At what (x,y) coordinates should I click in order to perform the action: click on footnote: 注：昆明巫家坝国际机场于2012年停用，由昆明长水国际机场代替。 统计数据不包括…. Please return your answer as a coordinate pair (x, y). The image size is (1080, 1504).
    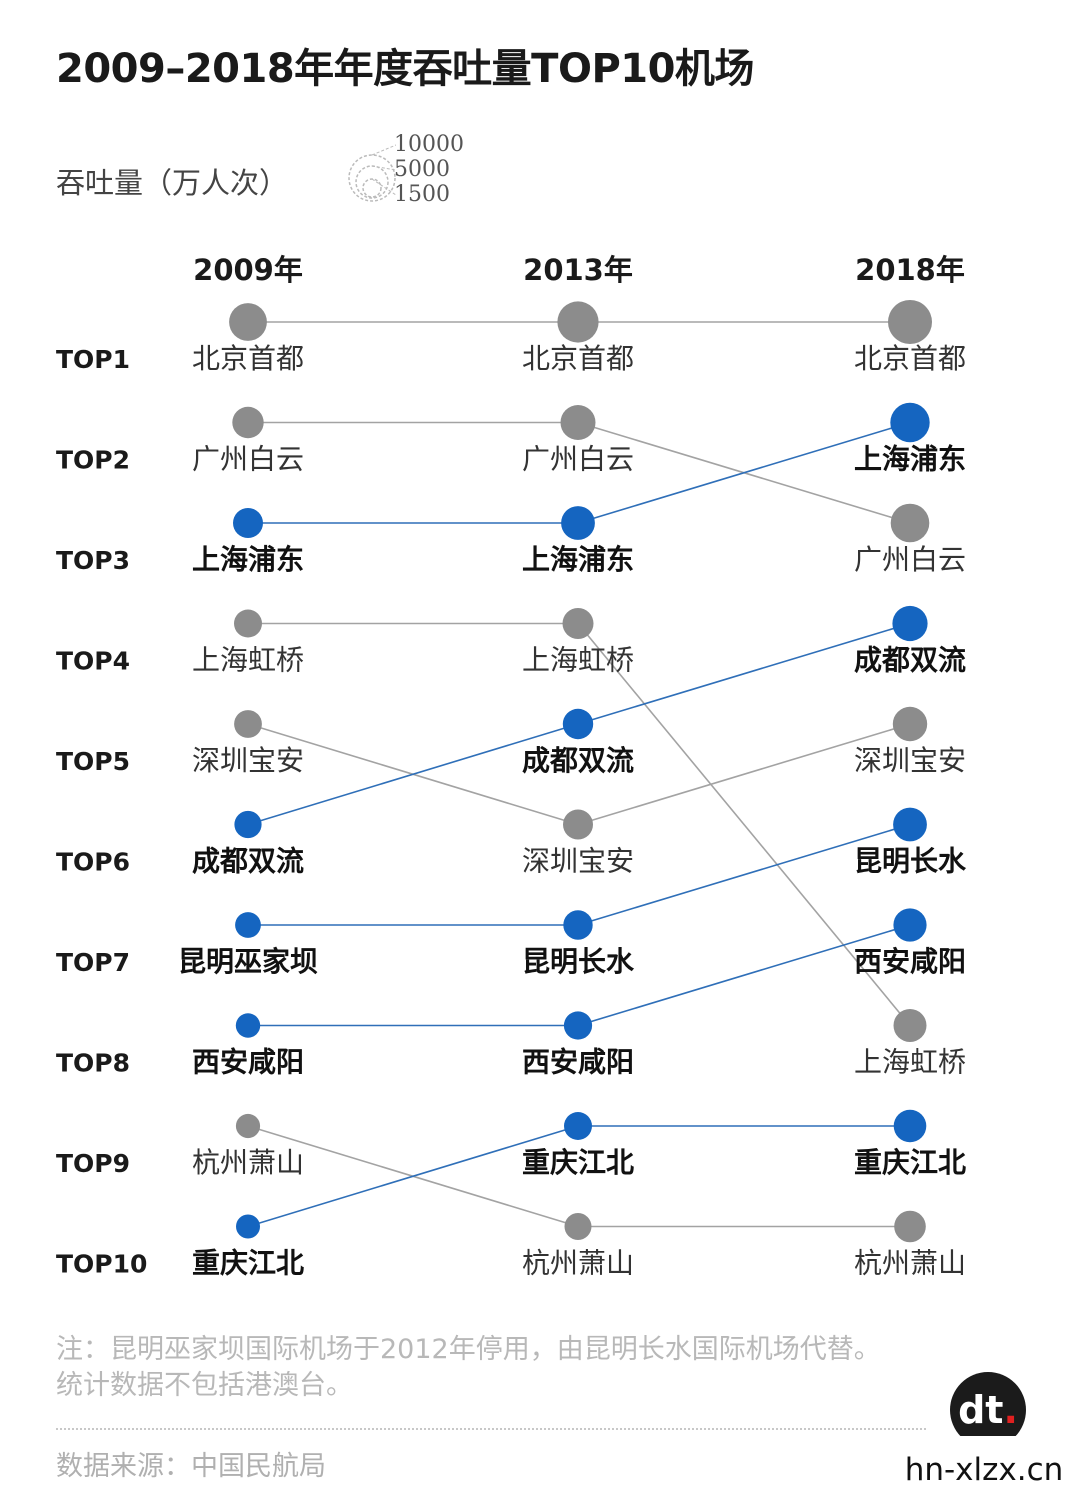
    Looking at the image, I should click on (468, 1368).